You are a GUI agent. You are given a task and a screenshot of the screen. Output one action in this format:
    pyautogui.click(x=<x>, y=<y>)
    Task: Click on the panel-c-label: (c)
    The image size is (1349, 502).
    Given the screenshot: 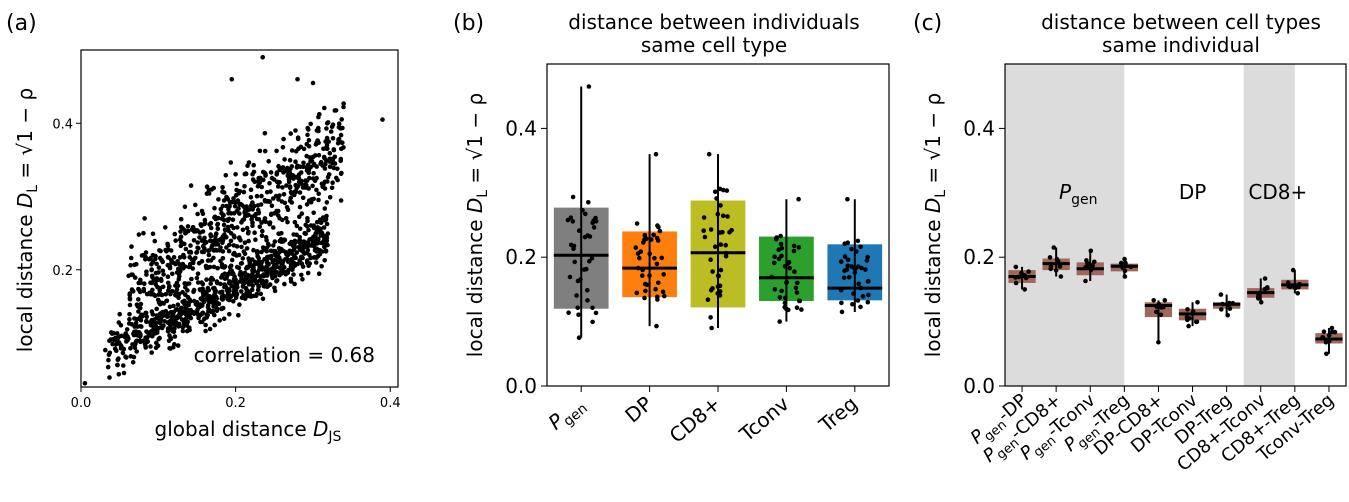 What is the action you would take?
    pyautogui.click(x=927, y=23)
    